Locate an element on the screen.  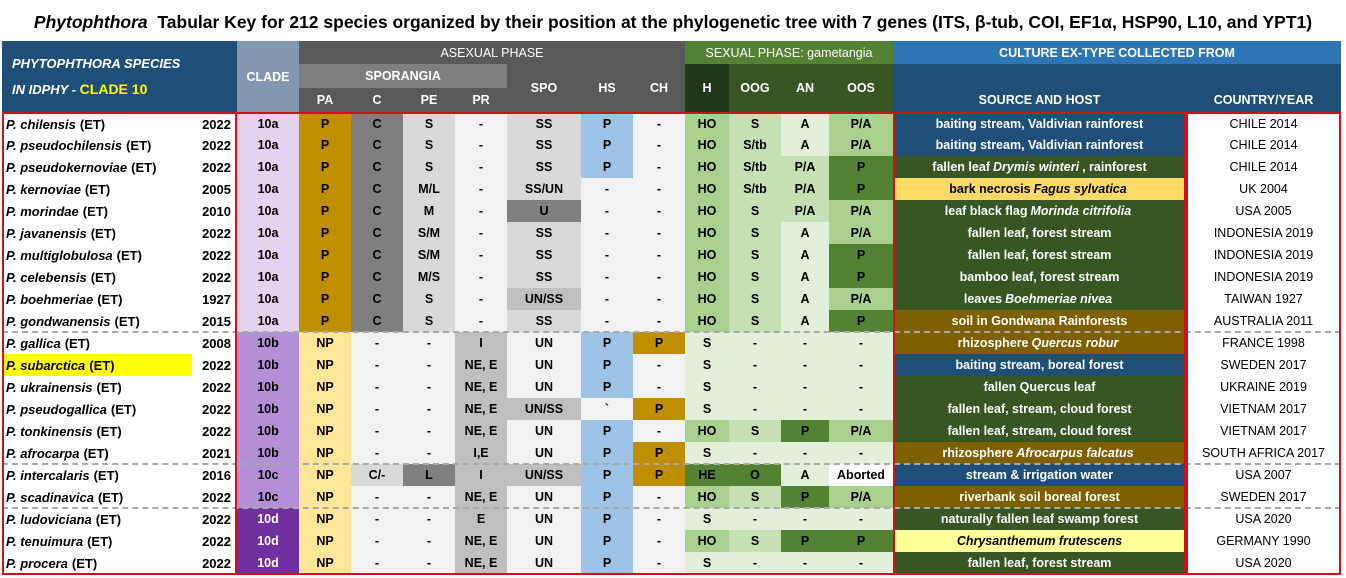
source-text: fallen leaf is located at coordinates (961, 167).